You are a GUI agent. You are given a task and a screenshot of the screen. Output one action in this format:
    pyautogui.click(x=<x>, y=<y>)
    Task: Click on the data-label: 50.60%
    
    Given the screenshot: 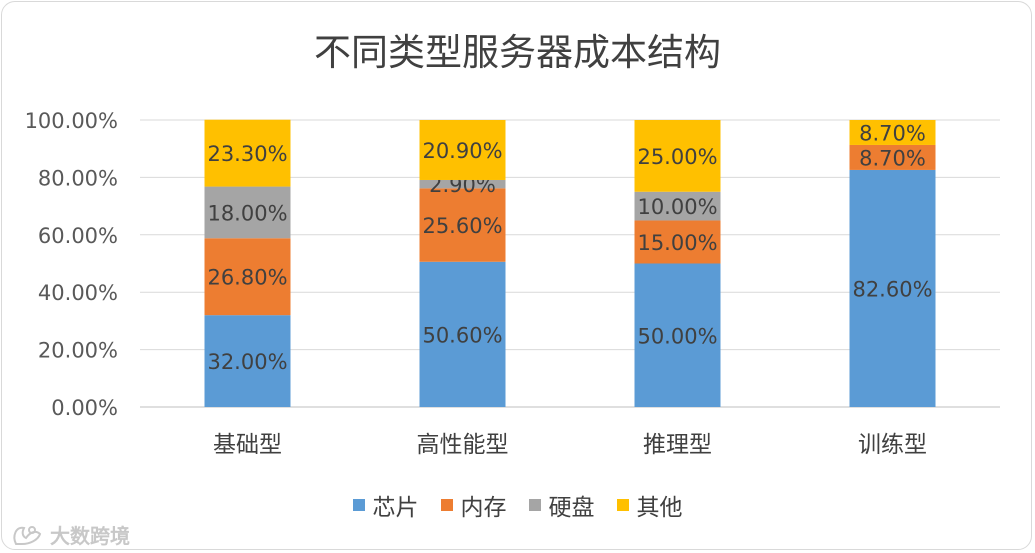 What is the action you would take?
    pyautogui.click(x=462, y=335)
    